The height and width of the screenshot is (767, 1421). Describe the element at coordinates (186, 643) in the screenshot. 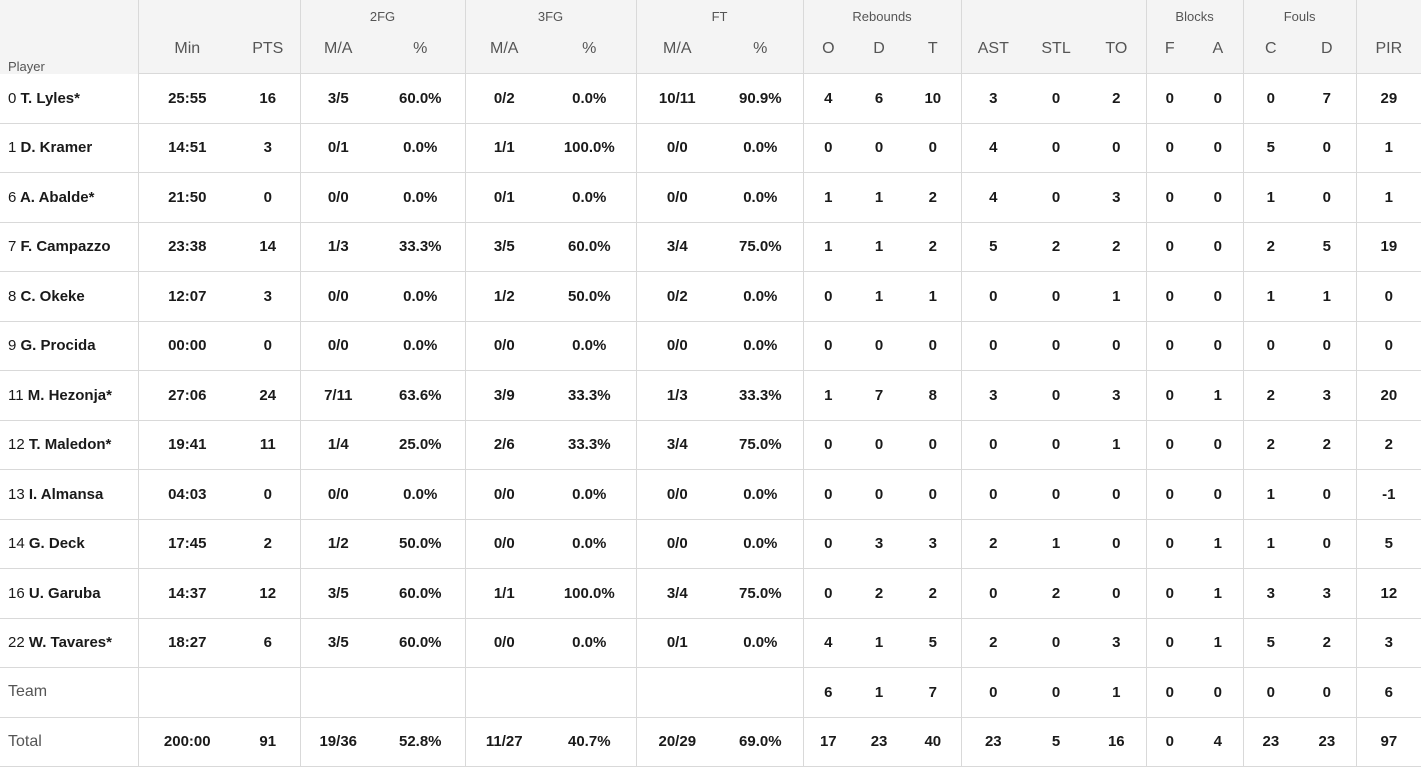

I see `stat-min: 18:27` at that location.